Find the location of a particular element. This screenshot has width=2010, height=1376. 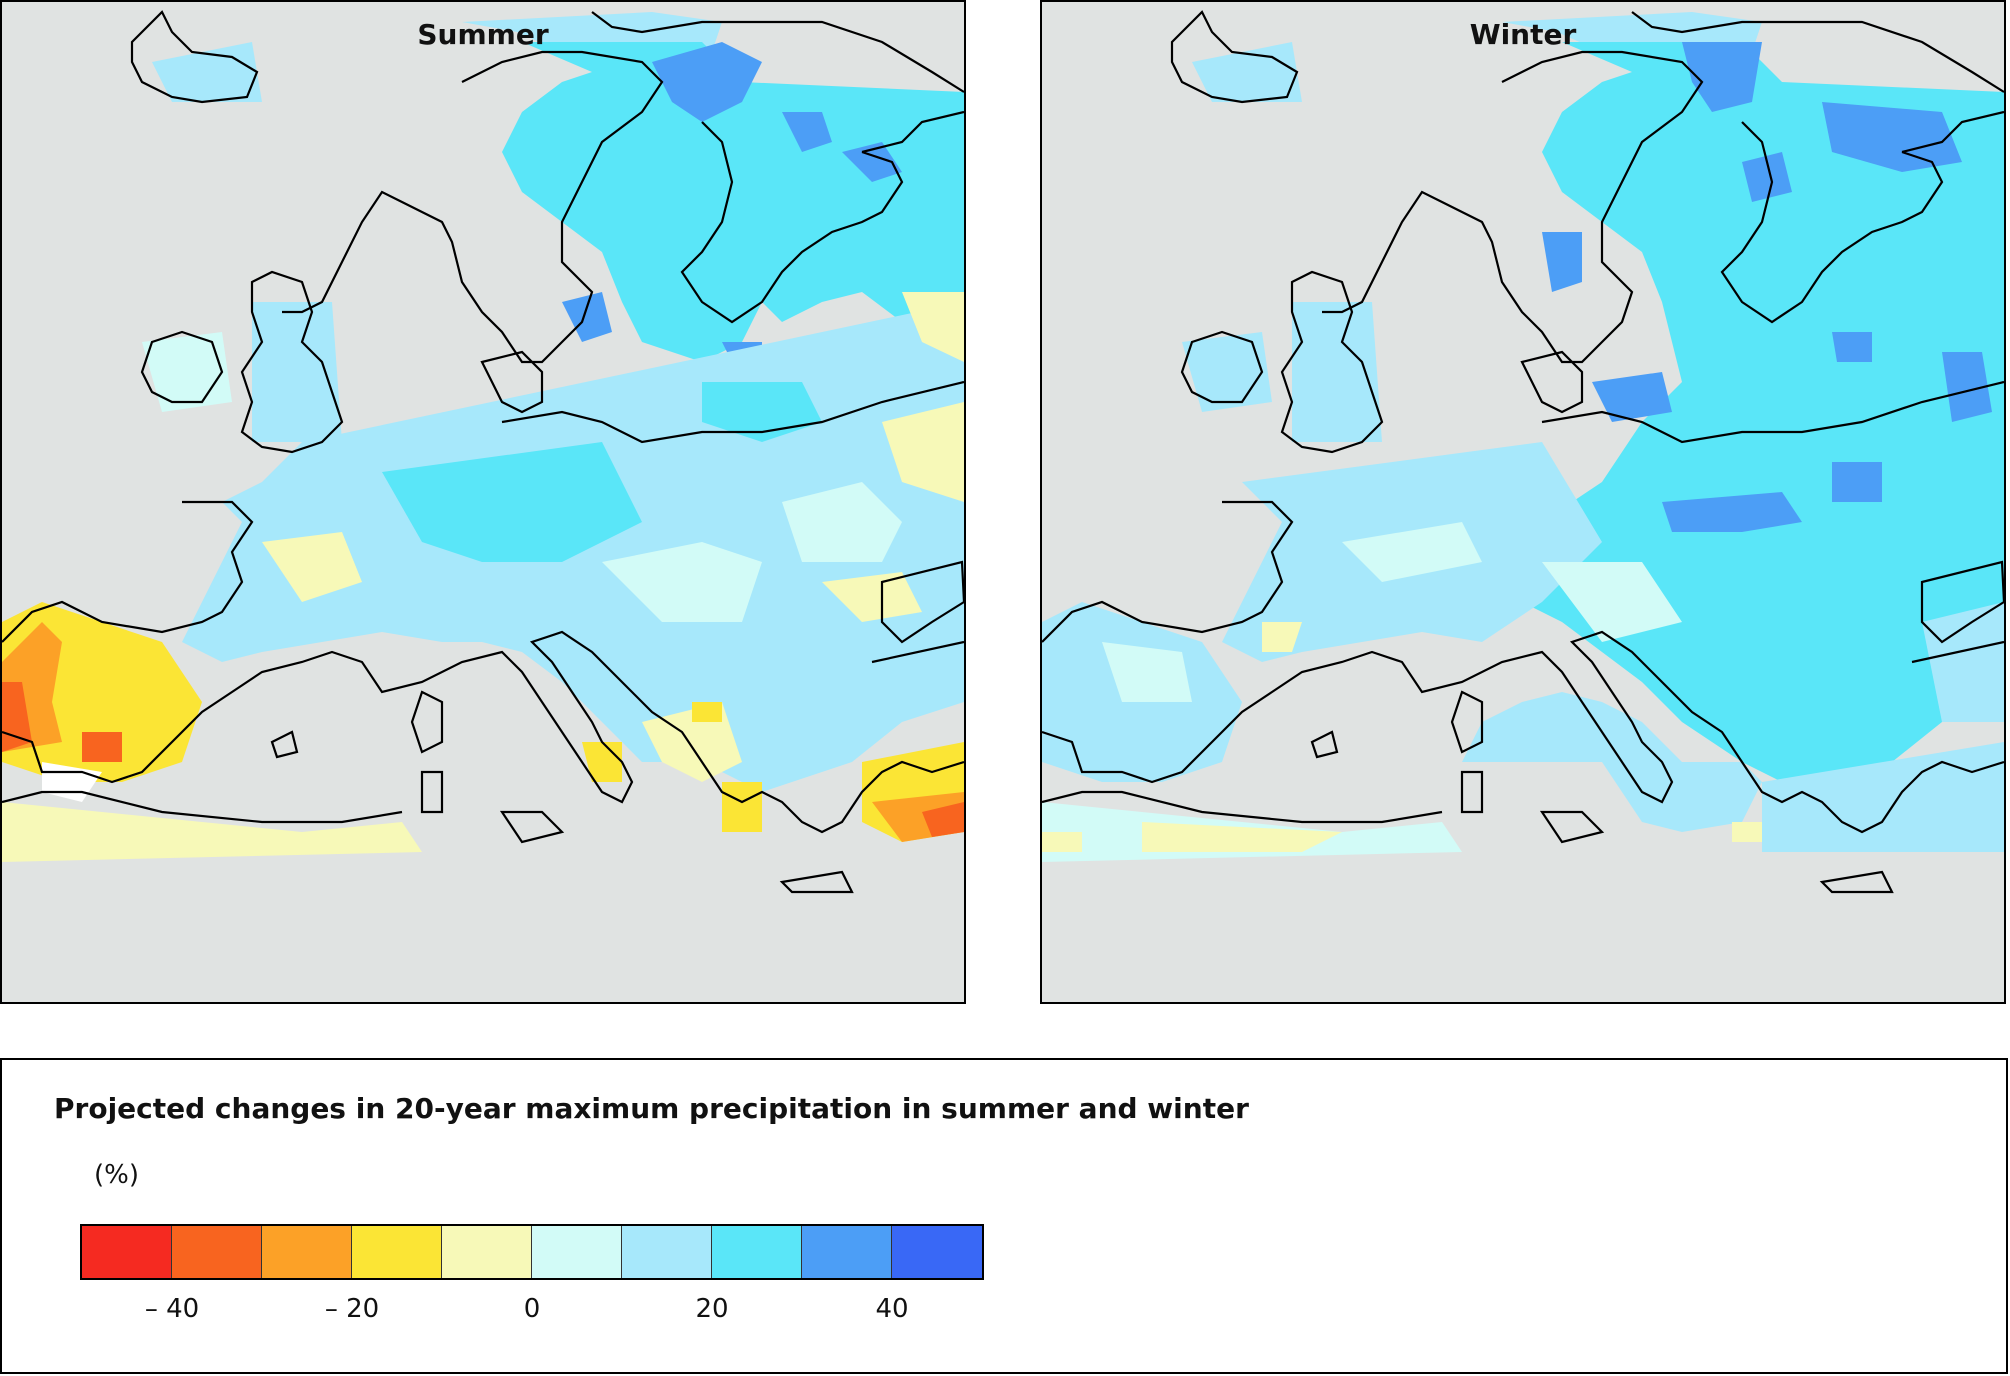

legend-tick-label: – 20 is located at coordinates (352, 1309).